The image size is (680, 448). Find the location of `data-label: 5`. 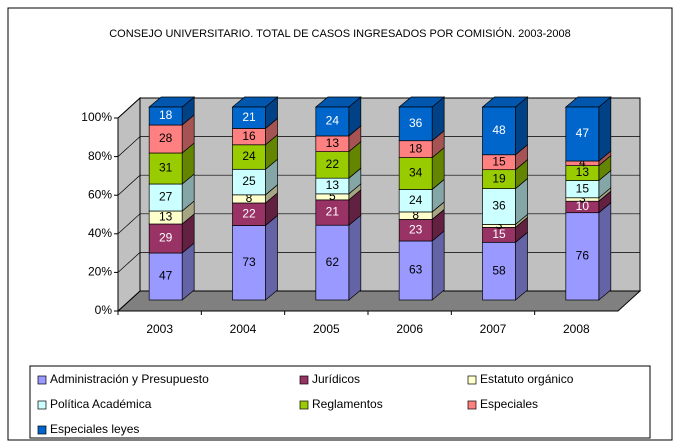

data-label: 5 is located at coordinates (332, 196).